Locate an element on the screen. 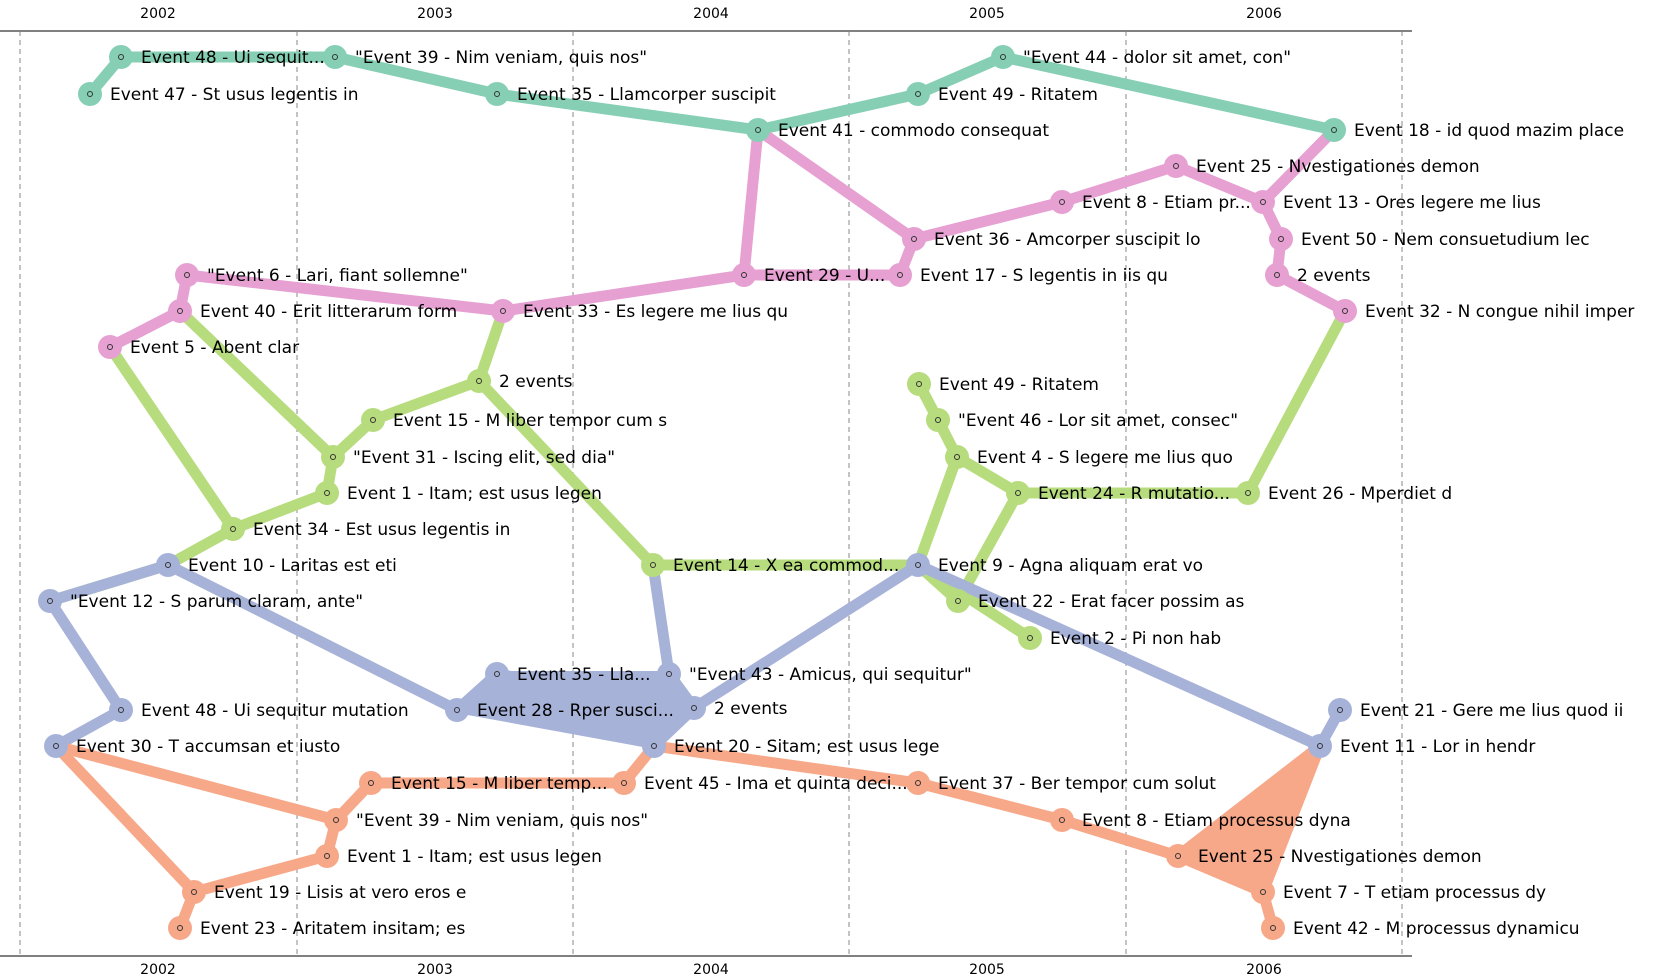 The image size is (1669, 979). event-label: Event 4 - S legere me lius quo is located at coordinates (1105, 458).